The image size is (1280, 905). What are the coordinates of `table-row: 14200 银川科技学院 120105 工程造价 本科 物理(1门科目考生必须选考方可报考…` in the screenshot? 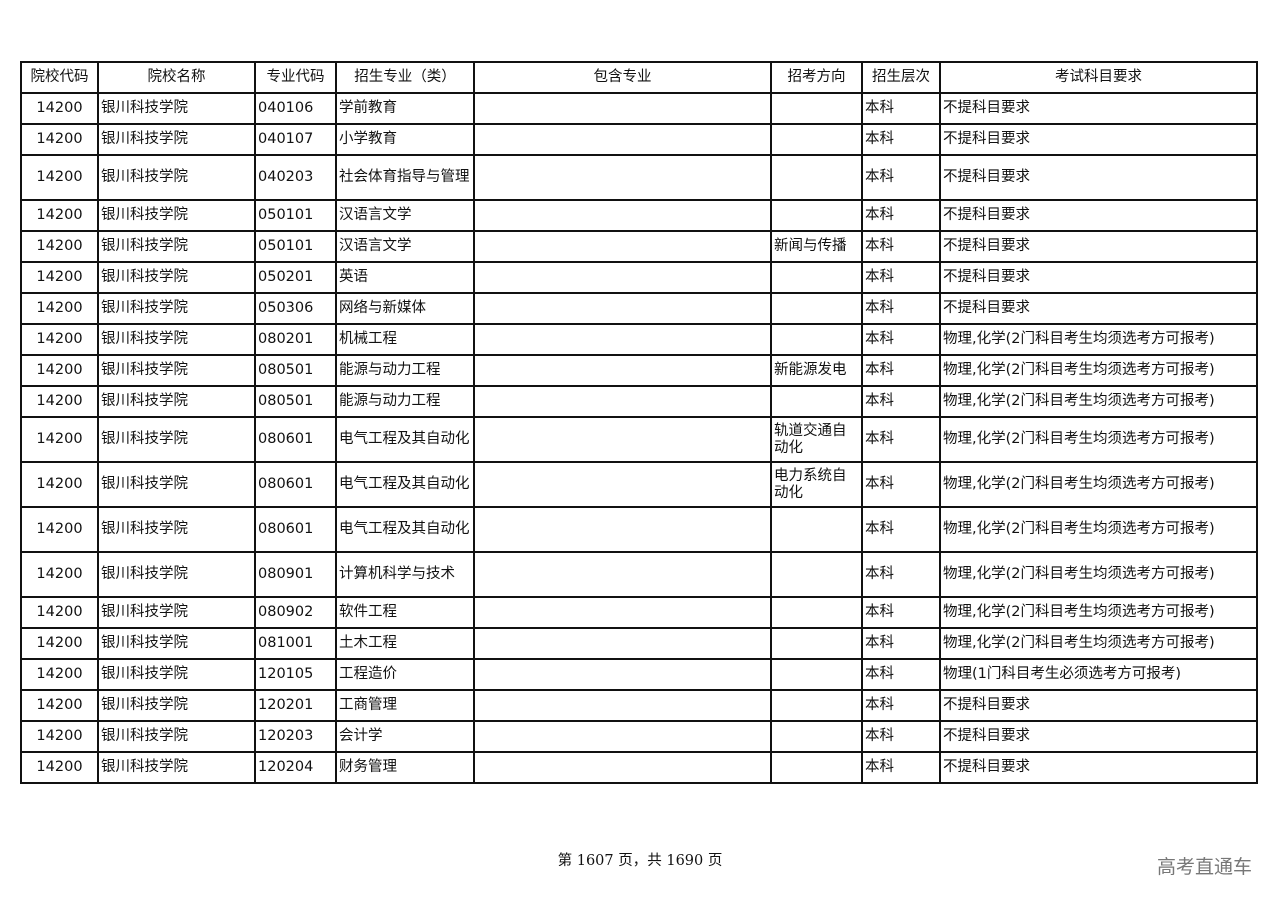 It's located at (639, 674).